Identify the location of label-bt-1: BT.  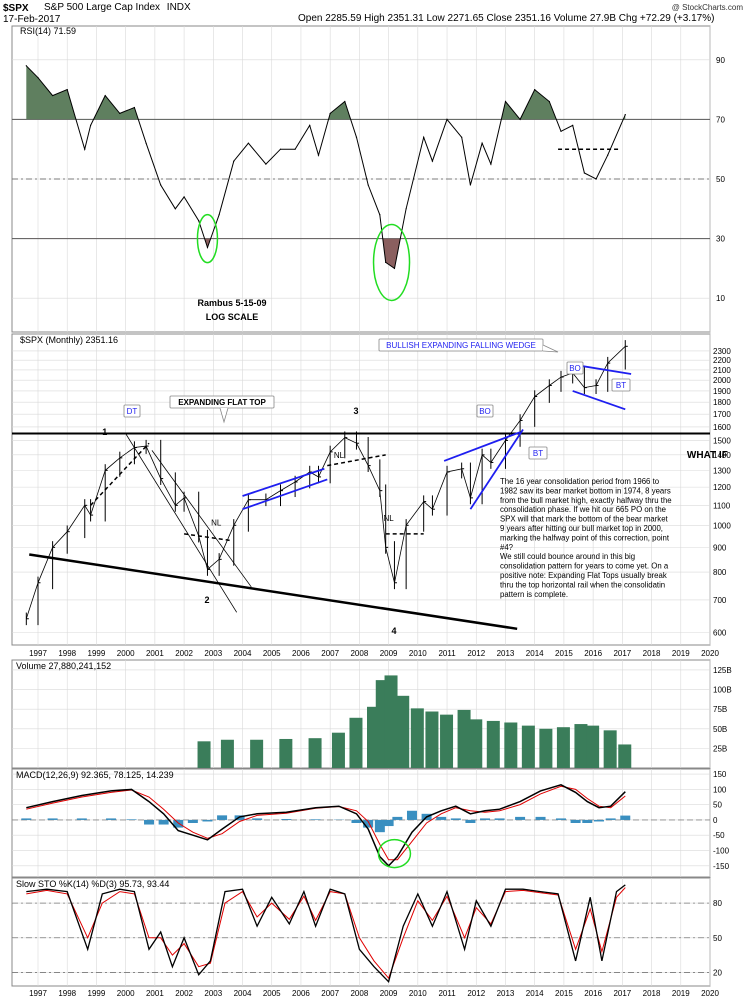
(538, 453).